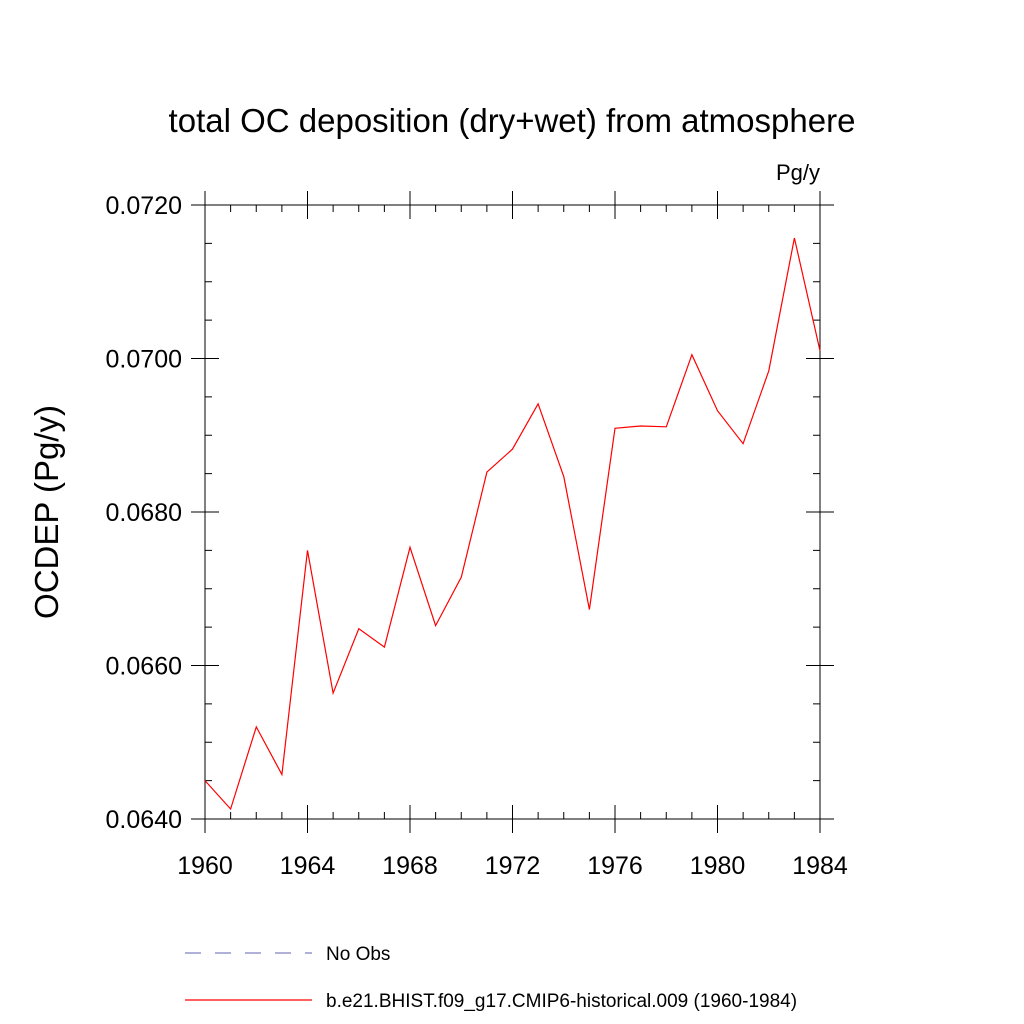 Image resolution: width=1024 pixels, height=1024 pixels. What do you see at coordinates (144, 667) in the screenshot?
I see `y-tick-label: 0.0660` at bounding box center [144, 667].